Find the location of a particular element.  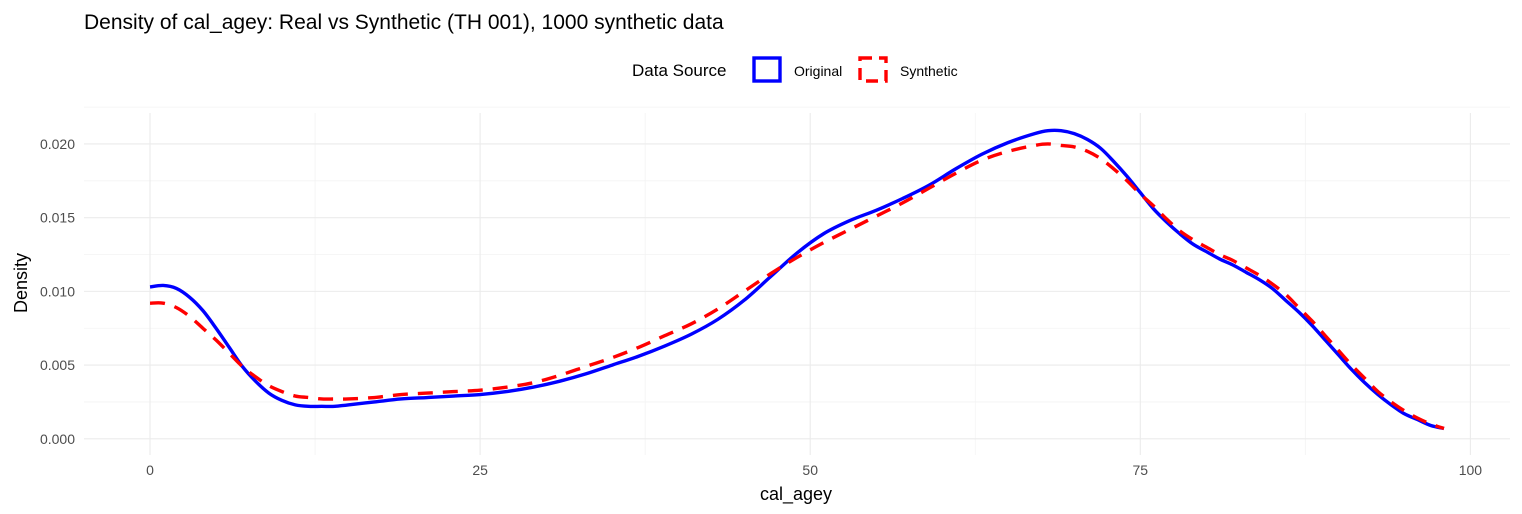

y-tick-label: 0.000 is located at coordinates (57, 439).